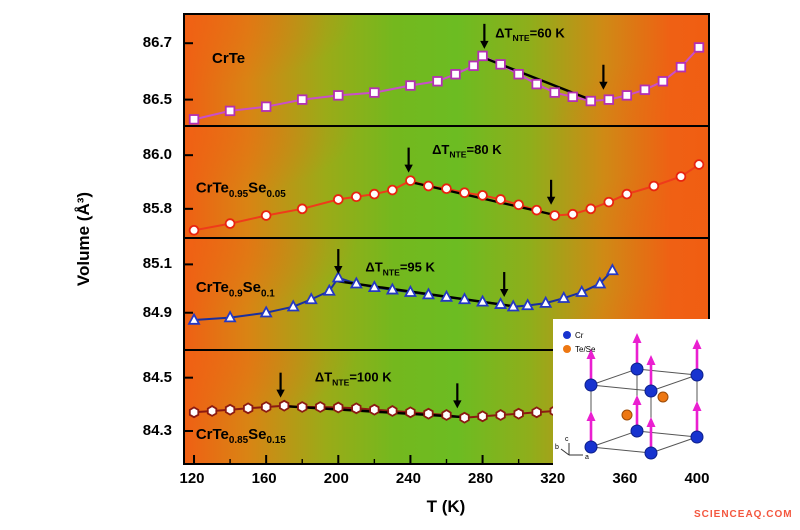 The width and height of the screenshot is (800, 530). I want to click on y-tick-label: 85.1, so click(157, 264).